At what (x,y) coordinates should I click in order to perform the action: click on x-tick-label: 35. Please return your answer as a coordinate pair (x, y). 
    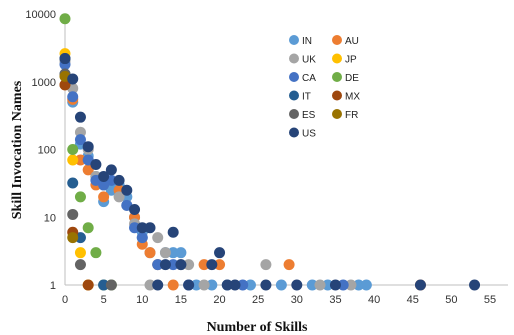
    Looking at the image, I should click on (335, 300).